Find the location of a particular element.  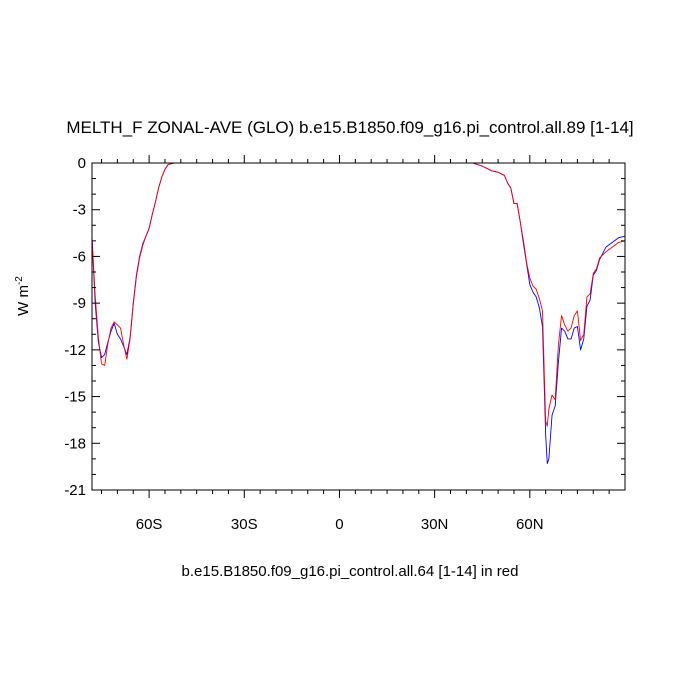

x-tick-label: 0 is located at coordinates (339, 524).